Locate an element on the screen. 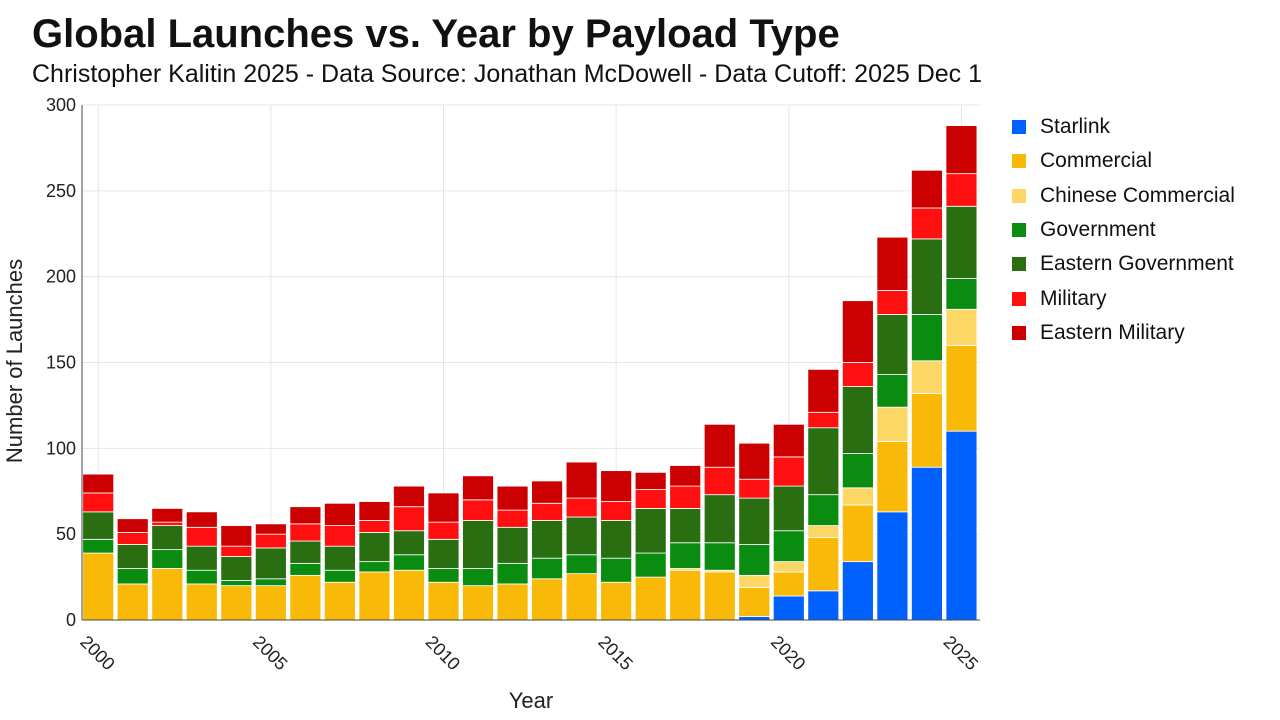 Image resolution: width=1280 pixels, height=720 pixels. y-axis-label: Number of Launches is located at coordinates (14, 361).